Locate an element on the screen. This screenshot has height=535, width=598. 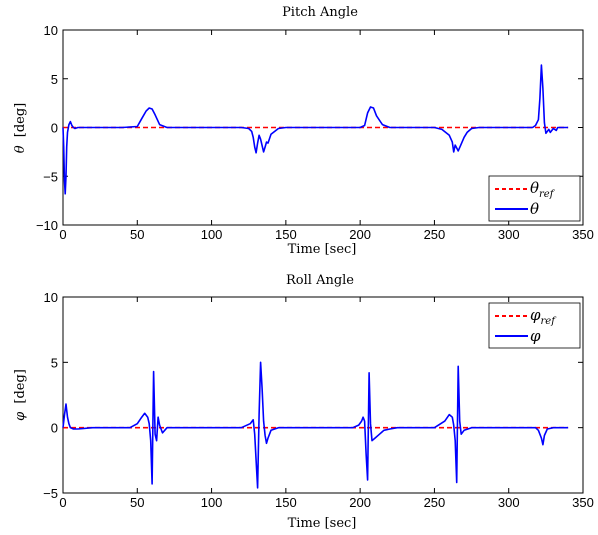
roll-x-tick-label: 150 is located at coordinates (286, 502).